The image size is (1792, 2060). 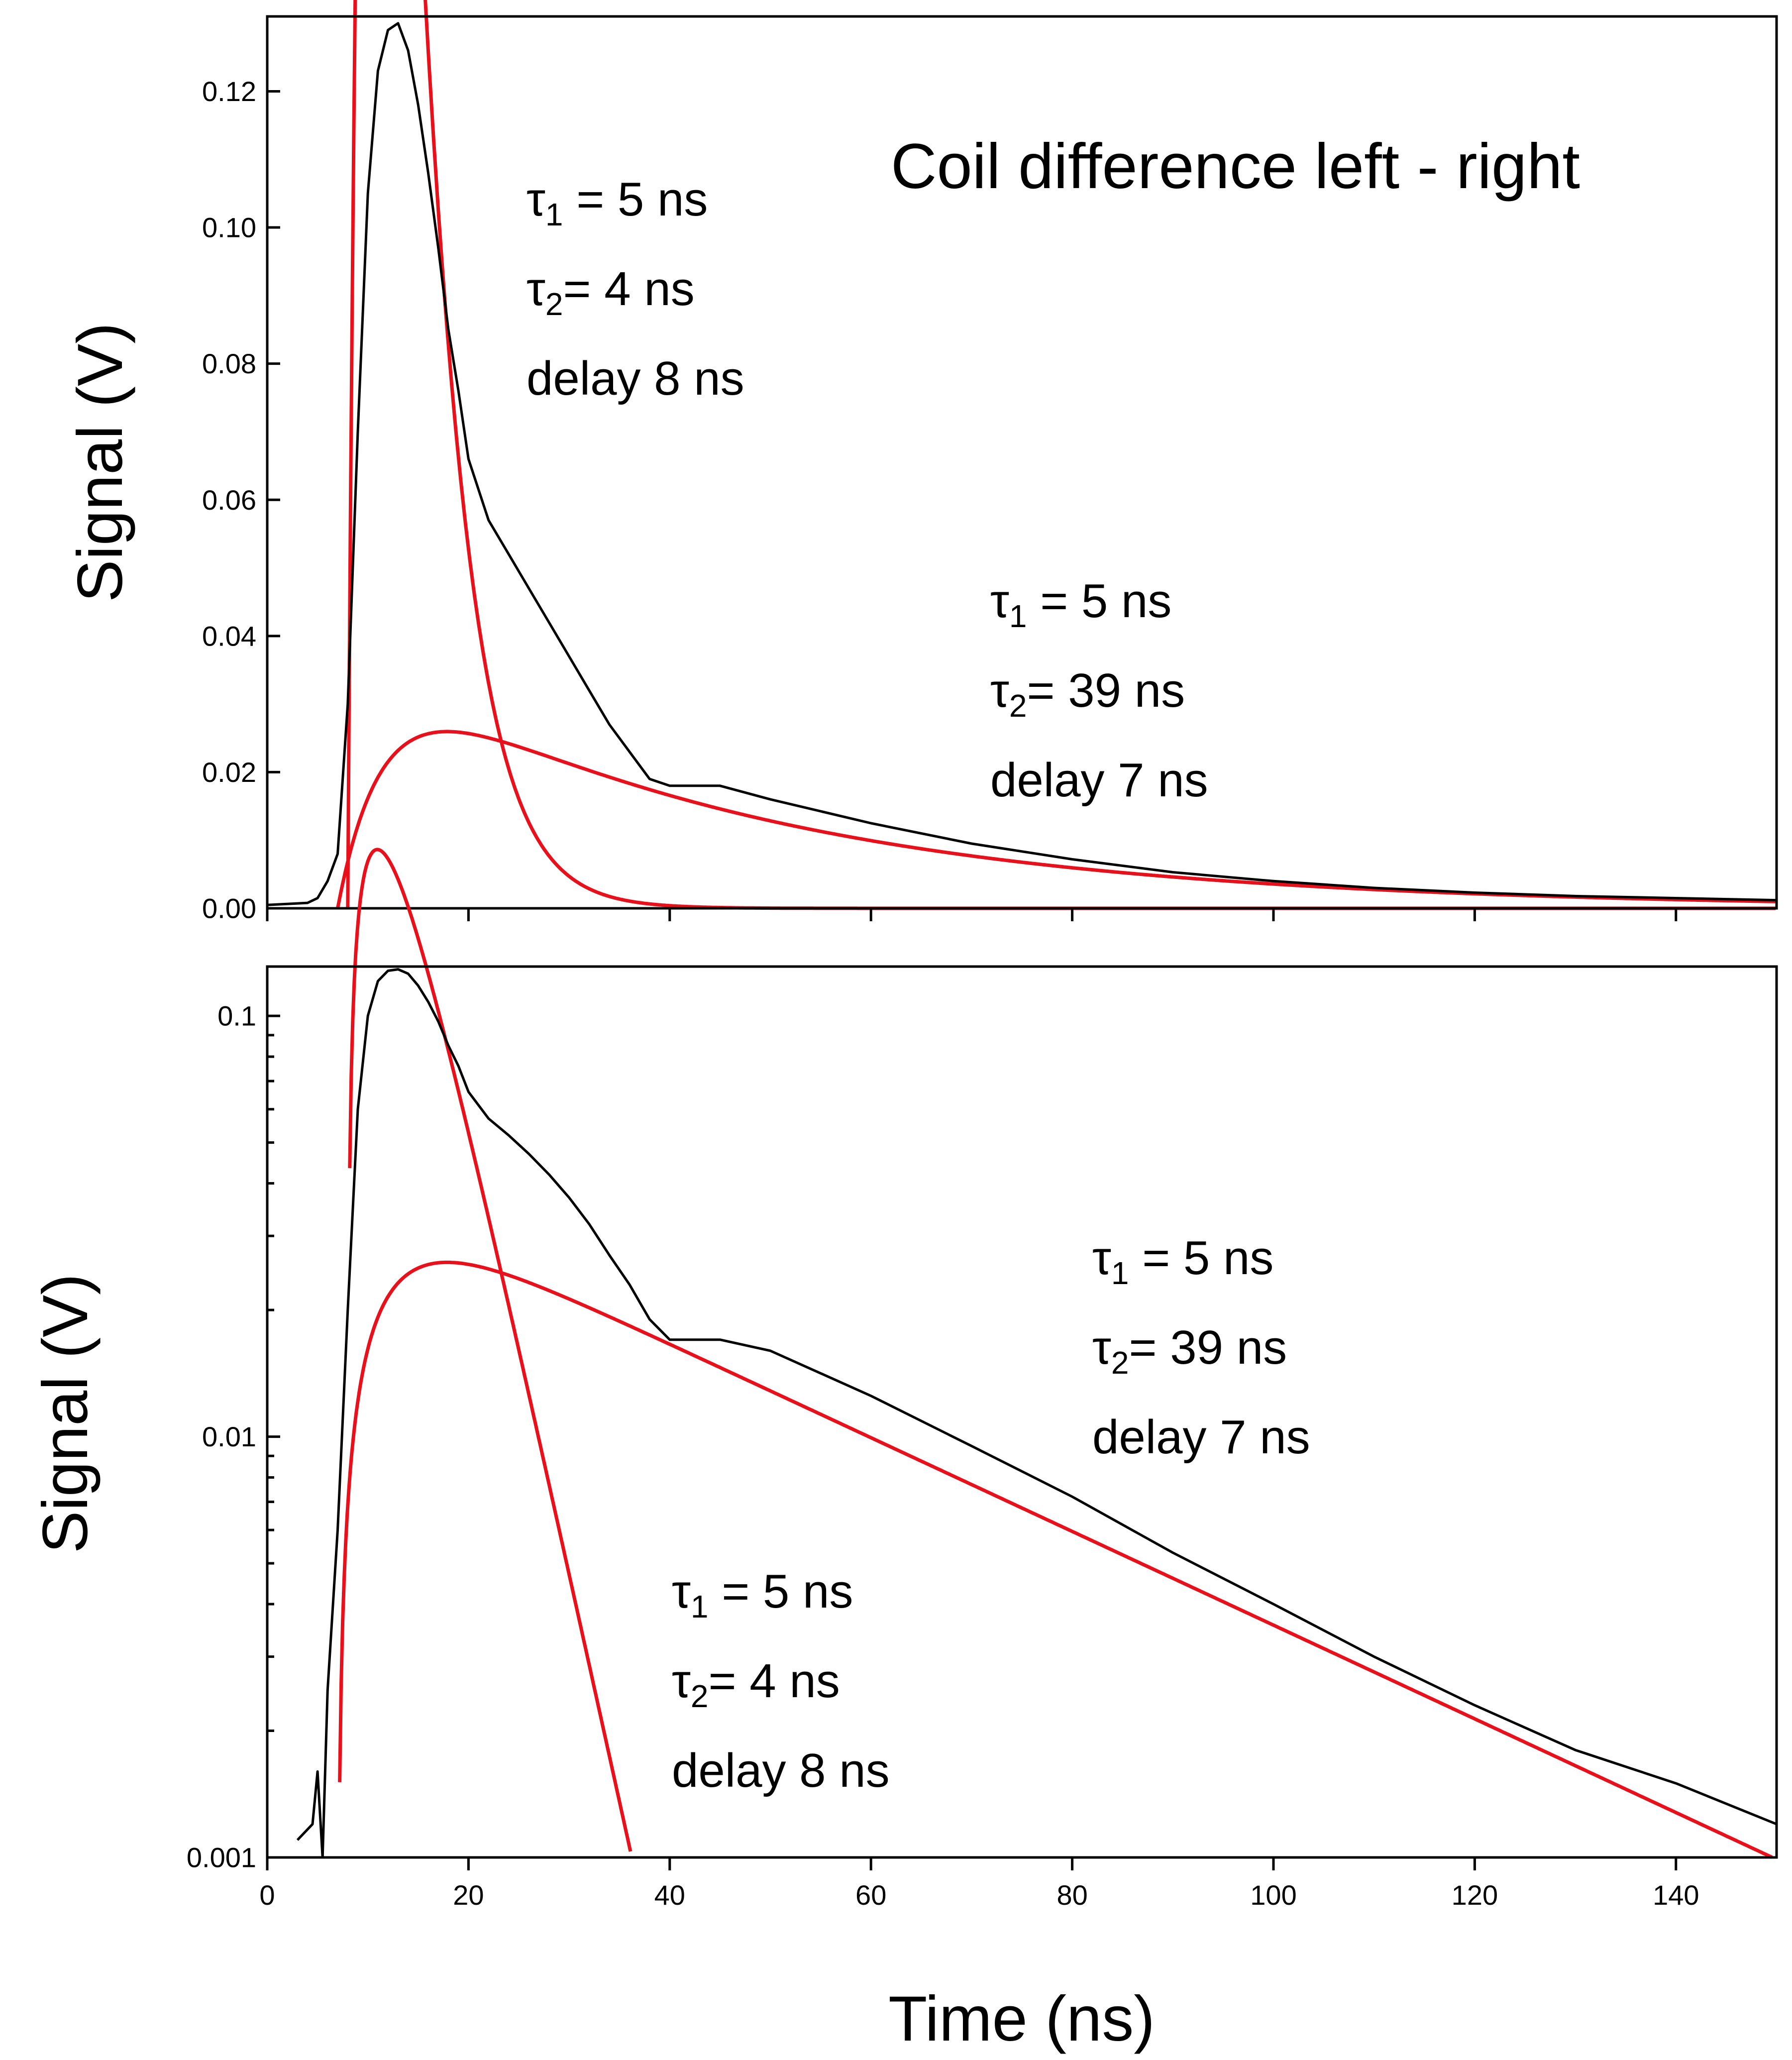 What do you see at coordinates (100, 463) in the screenshot?
I see `top-y-axis-title: Signal (V)` at bounding box center [100, 463].